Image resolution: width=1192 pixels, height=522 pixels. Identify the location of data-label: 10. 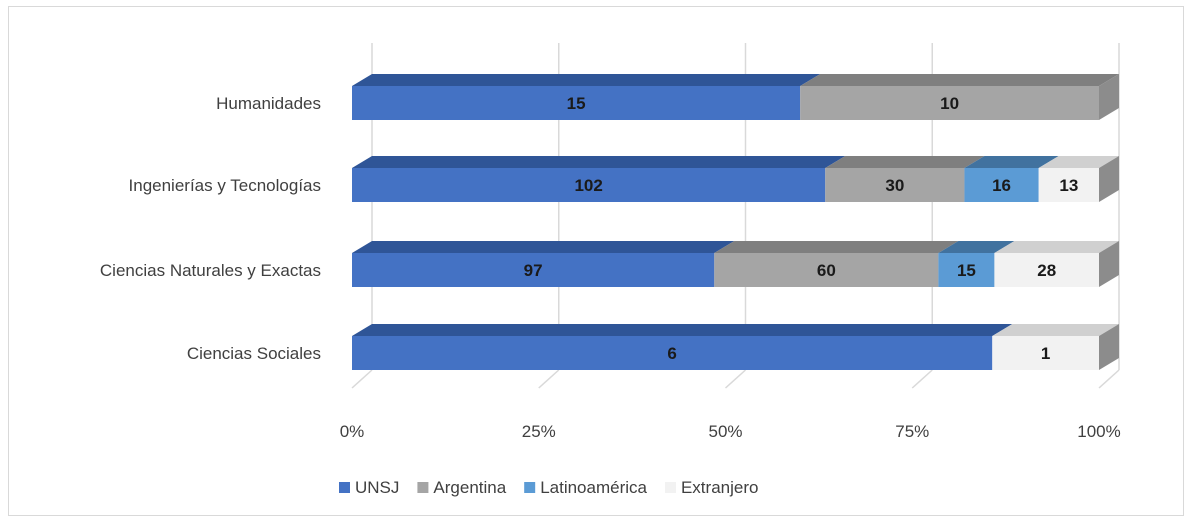
(949, 103).